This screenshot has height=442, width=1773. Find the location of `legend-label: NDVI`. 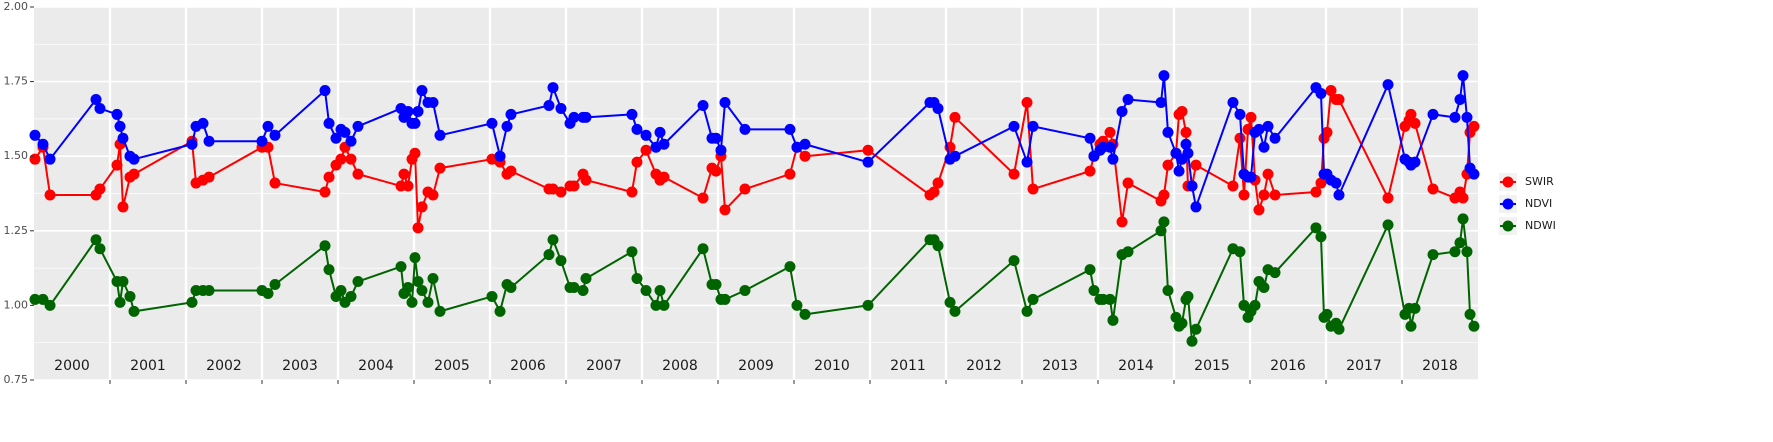

legend-label: NDVI is located at coordinates (1538, 203).